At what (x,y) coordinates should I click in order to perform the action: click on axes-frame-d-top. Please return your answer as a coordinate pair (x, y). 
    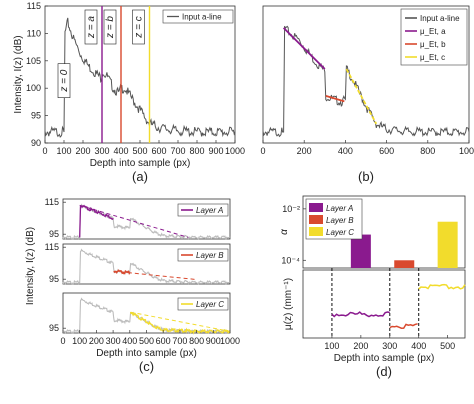
    Looking at the image, I should click on (384, 232).